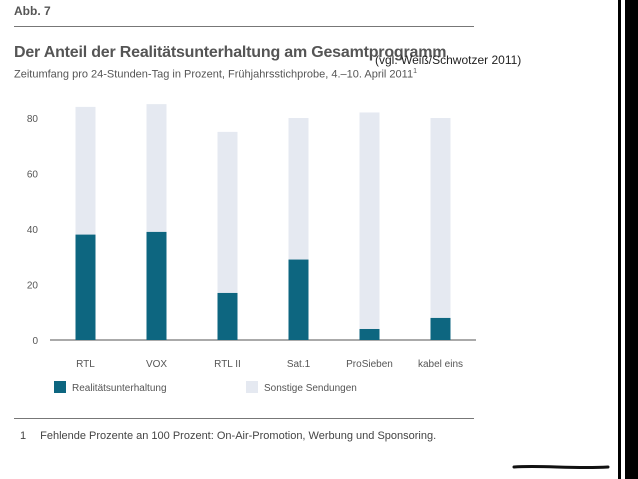 This screenshot has height=479, width=638. I want to click on figure-label: Abb. 7, so click(32, 11).